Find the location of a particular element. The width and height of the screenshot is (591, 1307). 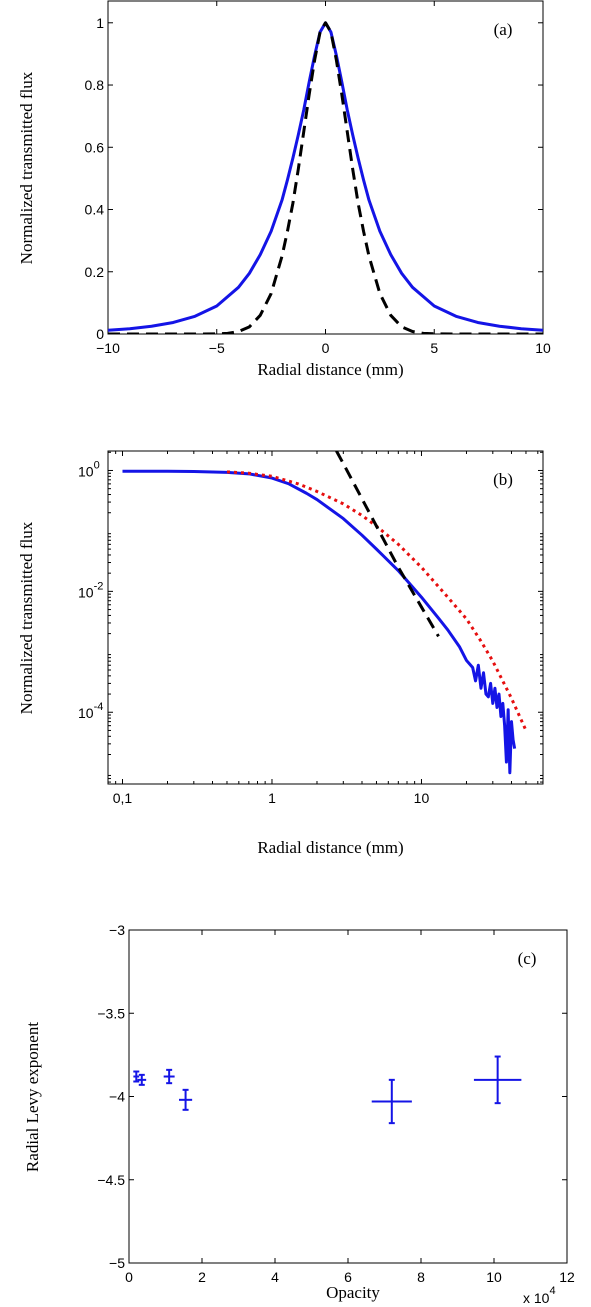

x-tick-label: 1 is located at coordinates (272, 798).